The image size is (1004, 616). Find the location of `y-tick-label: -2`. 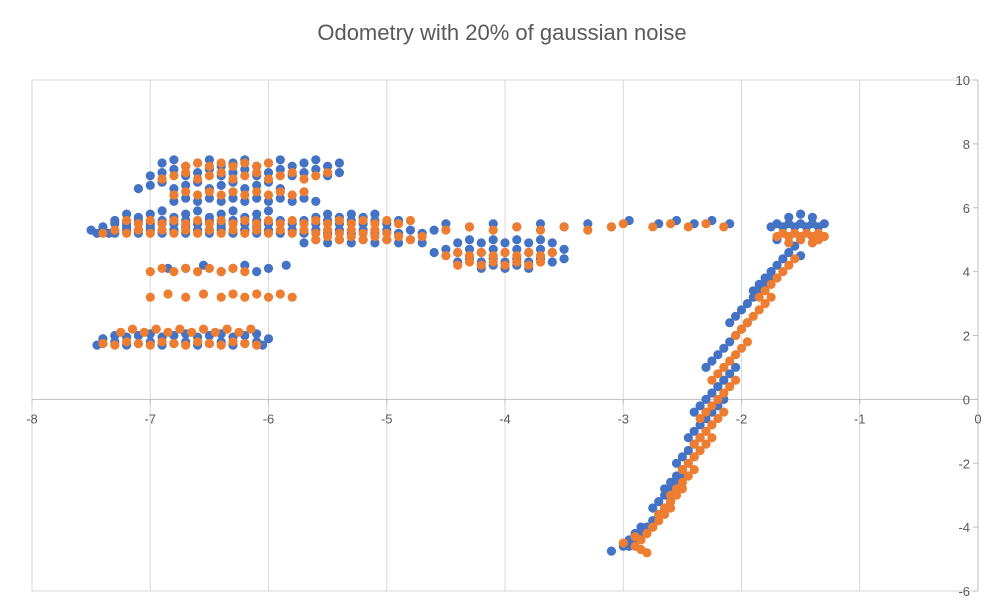

y-tick-label: -2 is located at coordinates (964, 463).